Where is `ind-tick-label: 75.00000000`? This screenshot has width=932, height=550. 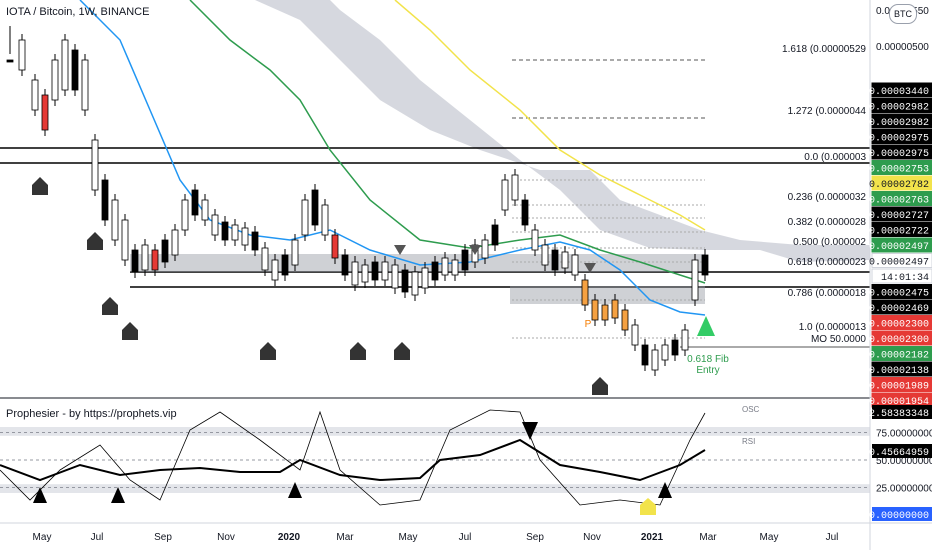 ind-tick-label: 75.00000000 is located at coordinates (904, 434).